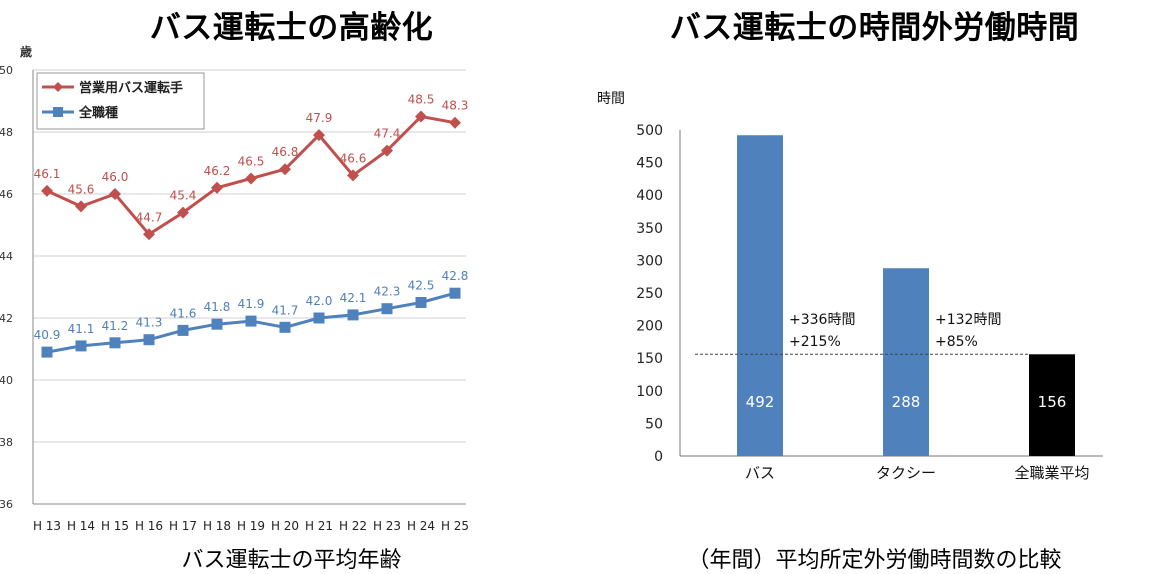 The width and height of the screenshot is (1166, 574). I want to click on data-label: 41.9, so click(251, 304).